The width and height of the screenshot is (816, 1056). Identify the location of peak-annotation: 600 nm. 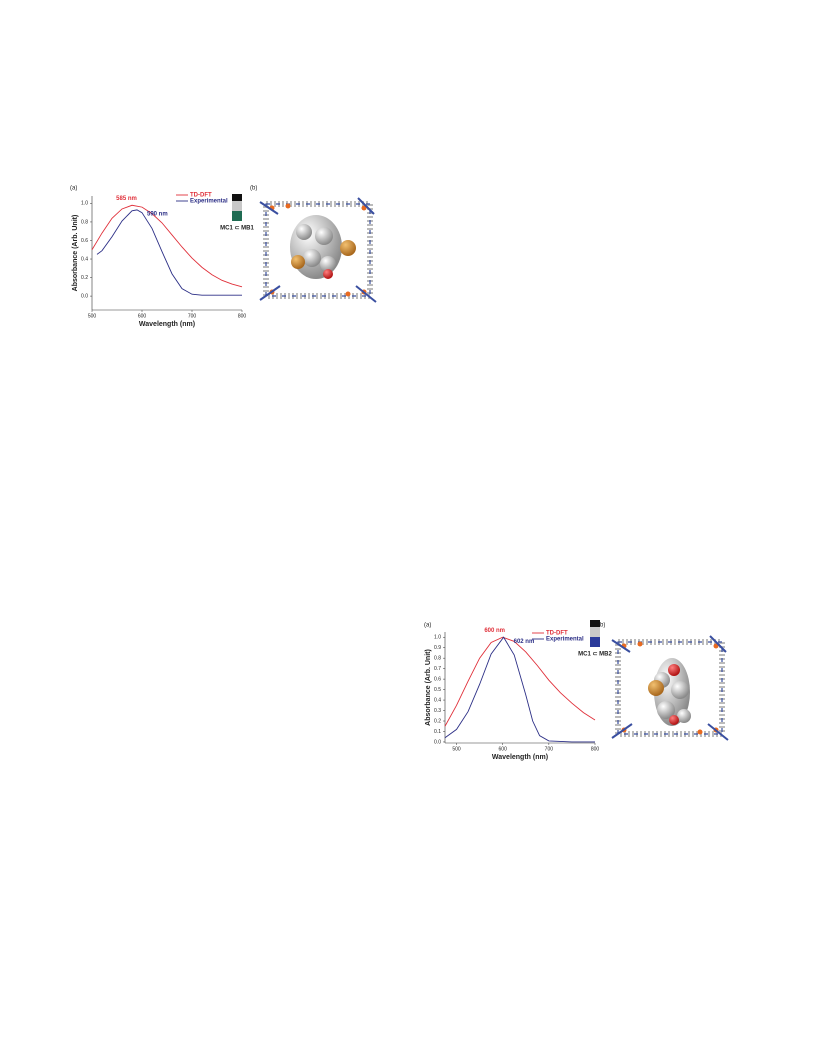
(494, 631).